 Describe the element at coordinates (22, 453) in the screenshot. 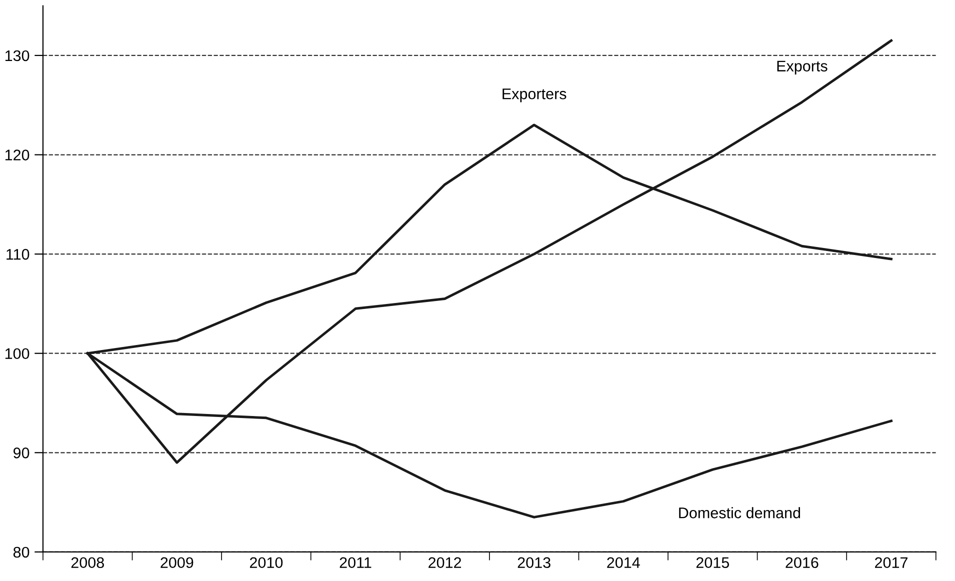

I see `y-tick-label: 90` at that location.